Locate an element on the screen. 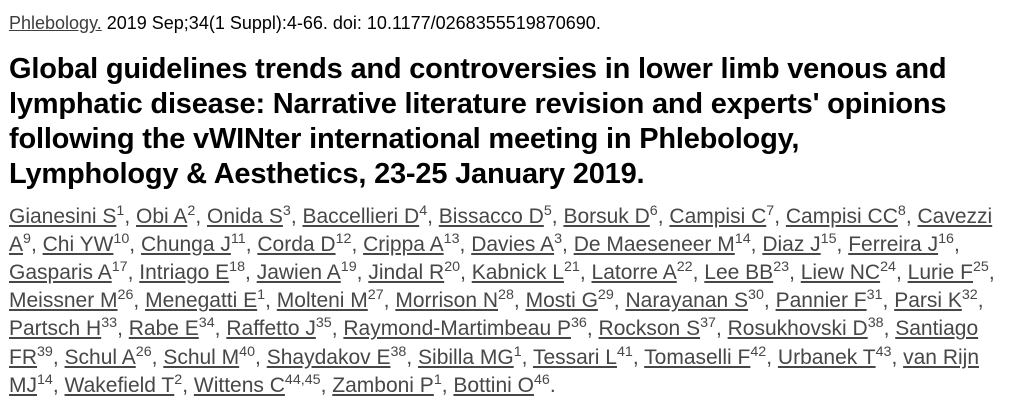 This screenshot has width=1024, height=420. affiliation-number: 28 is located at coordinates (506, 295).